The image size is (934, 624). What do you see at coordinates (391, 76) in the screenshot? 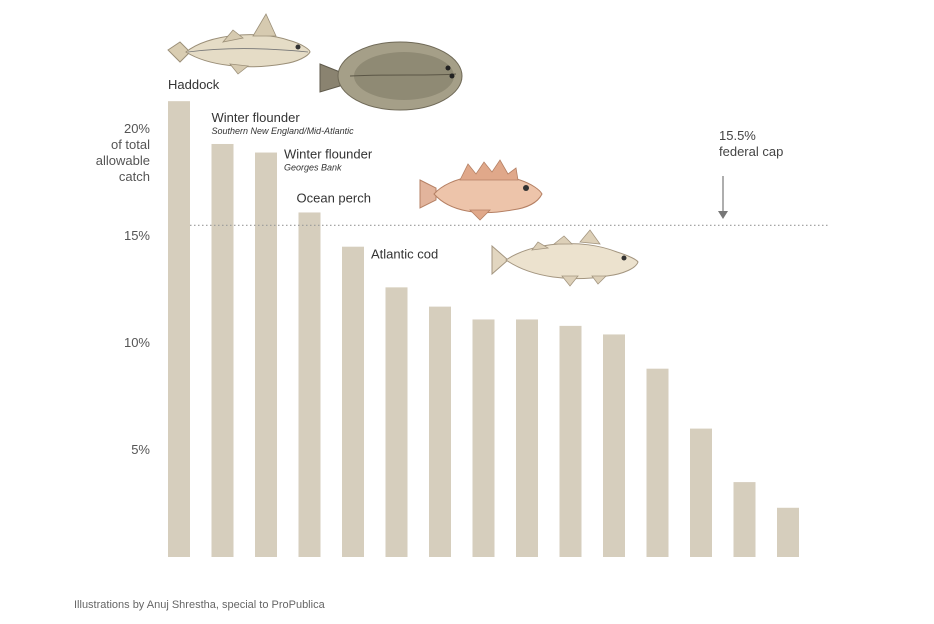
I see `flounder-icon` at bounding box center [391, 76].